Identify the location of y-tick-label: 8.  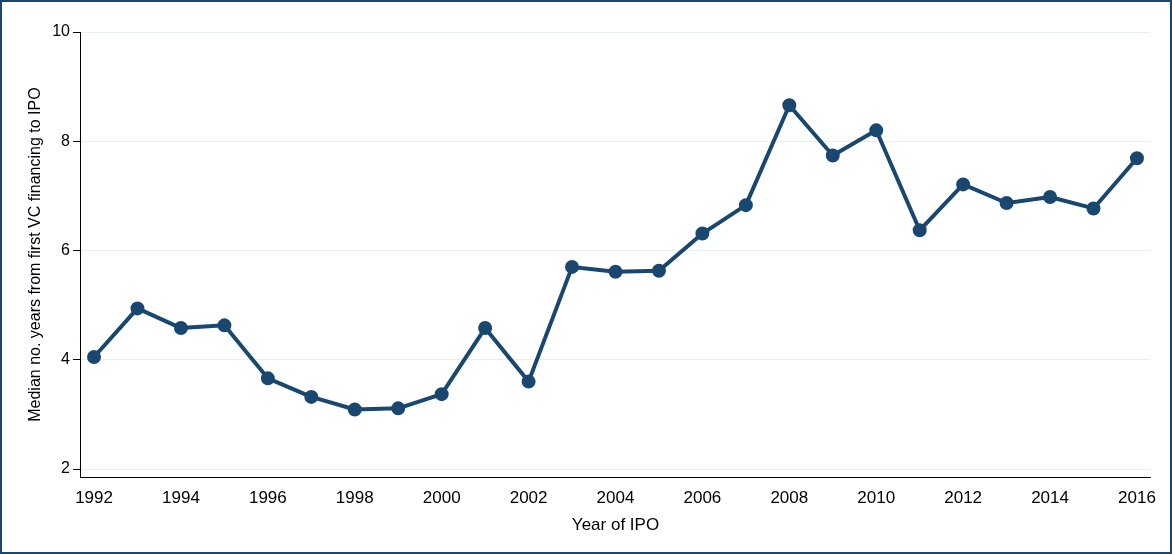
(66, 140).